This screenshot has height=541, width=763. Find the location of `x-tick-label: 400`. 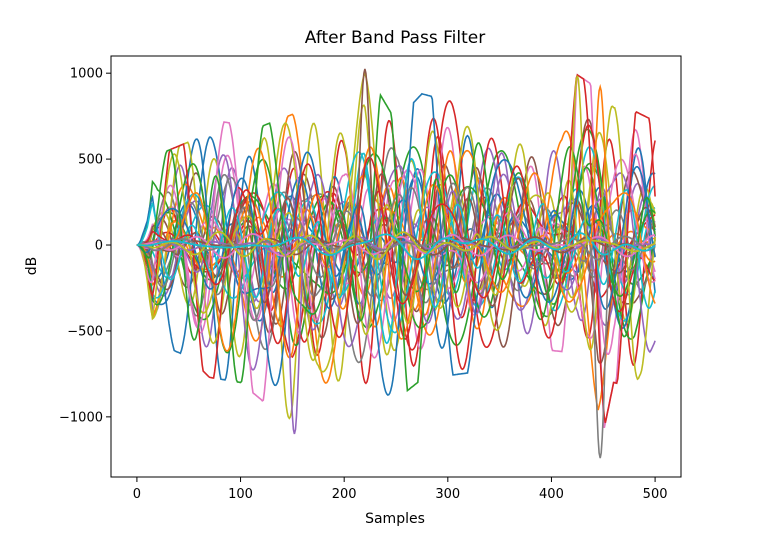

x-tick-label: 400 is located at coordinates (551, 494).